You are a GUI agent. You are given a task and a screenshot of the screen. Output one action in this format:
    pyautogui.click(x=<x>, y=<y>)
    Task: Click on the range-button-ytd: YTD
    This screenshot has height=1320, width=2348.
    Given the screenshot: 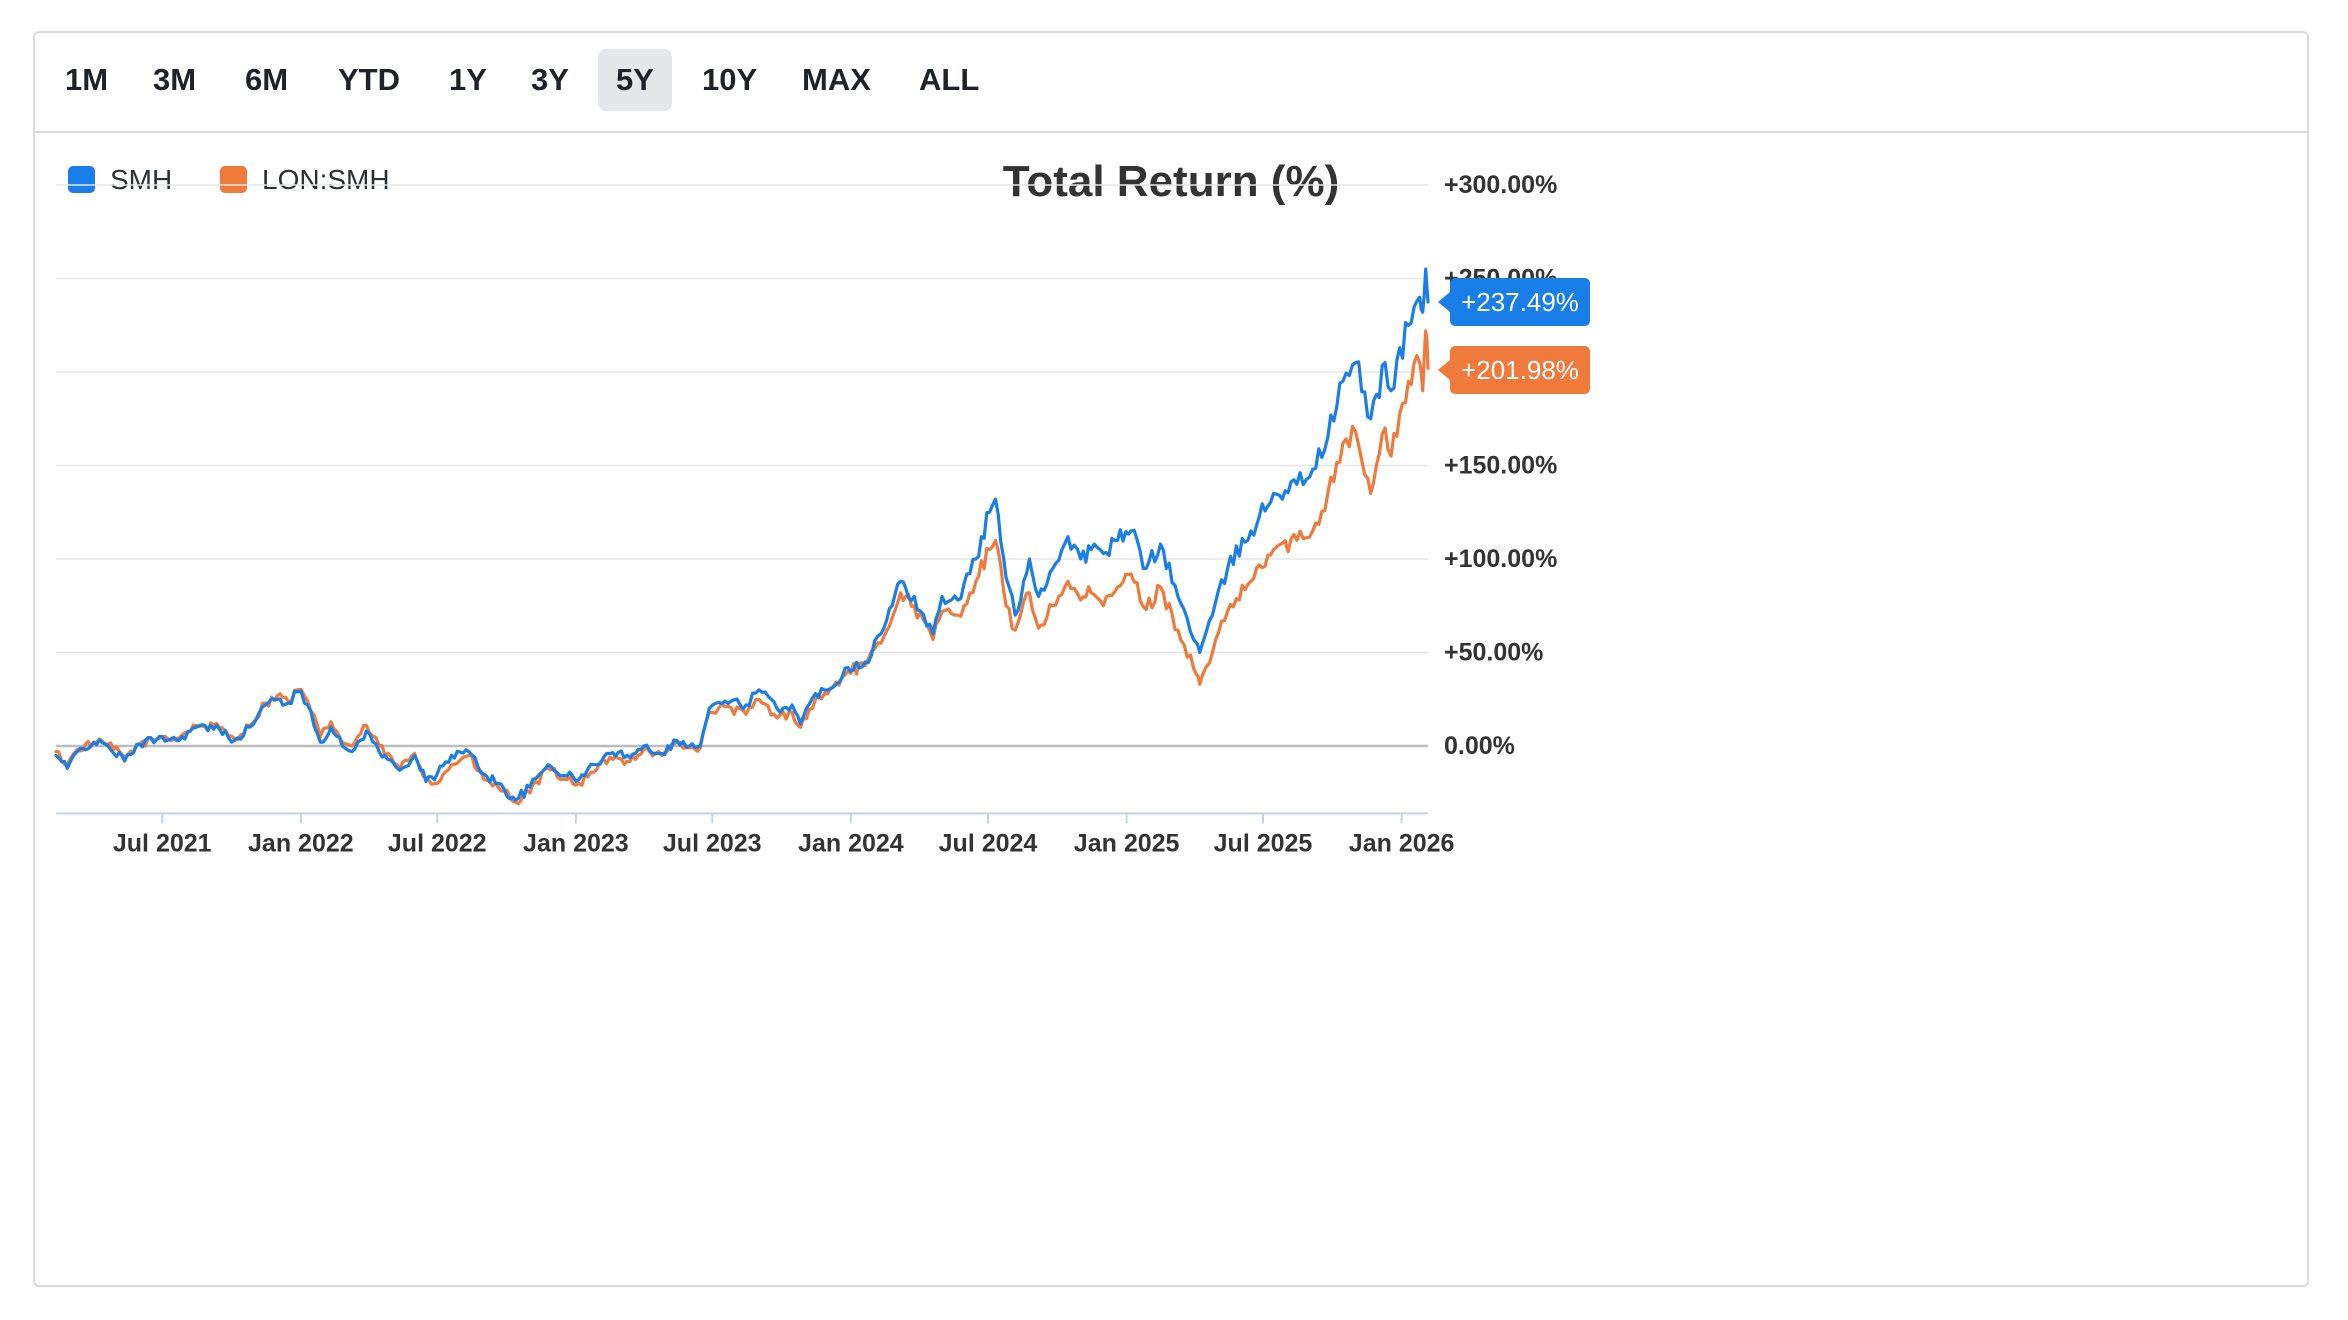 What is the action you would take?
    pyautogui.click(x=369, y=79)
    